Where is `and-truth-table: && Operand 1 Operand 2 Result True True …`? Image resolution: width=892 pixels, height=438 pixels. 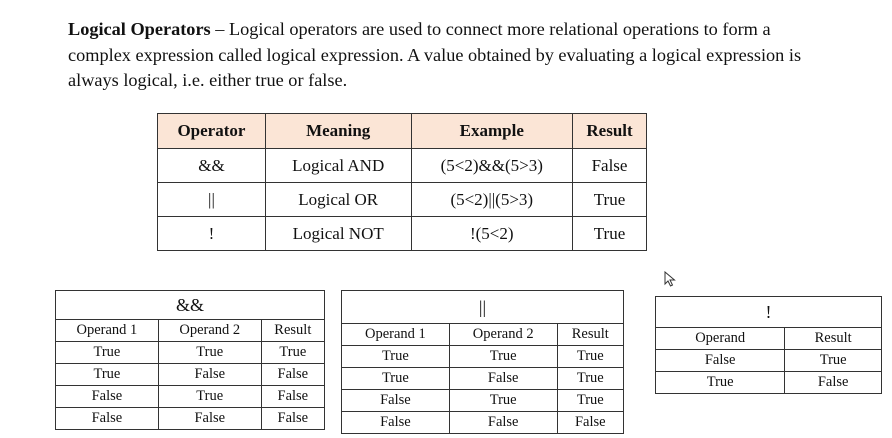
and-truth-table: && Operand 1 Operand 2 Result True True … is located at coordinates (190, 360).